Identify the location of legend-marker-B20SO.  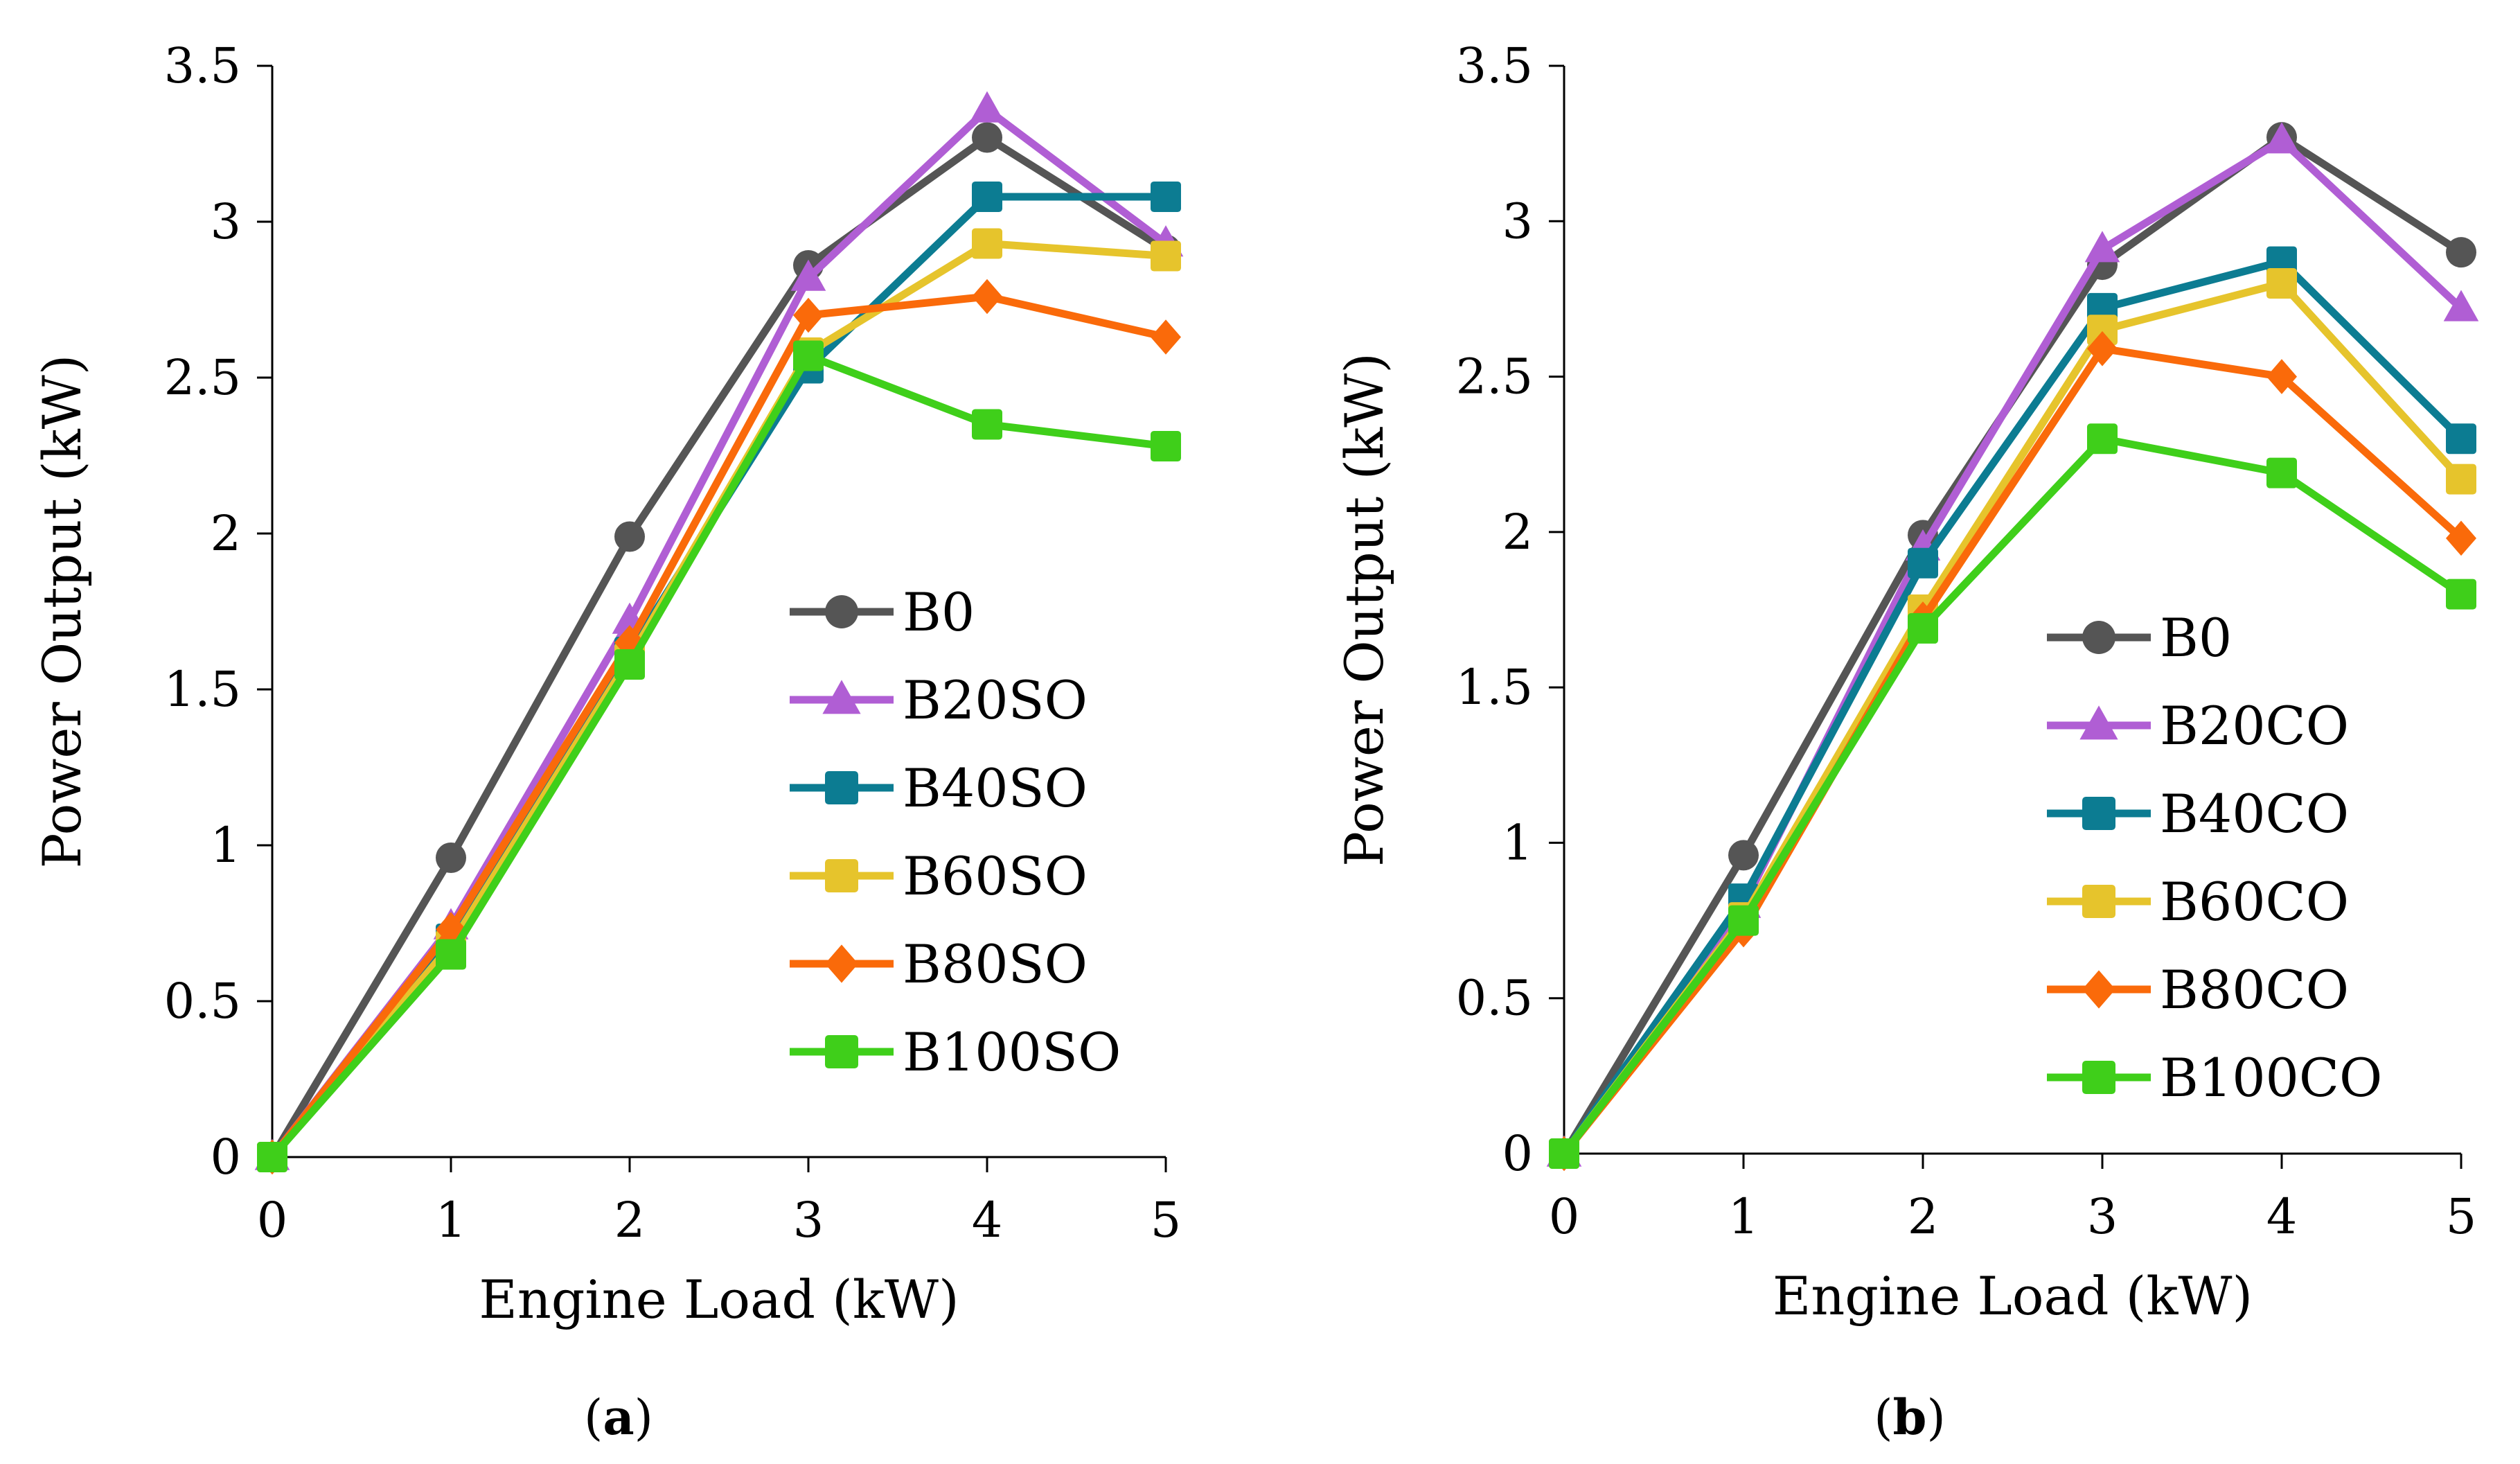
(841, 697).